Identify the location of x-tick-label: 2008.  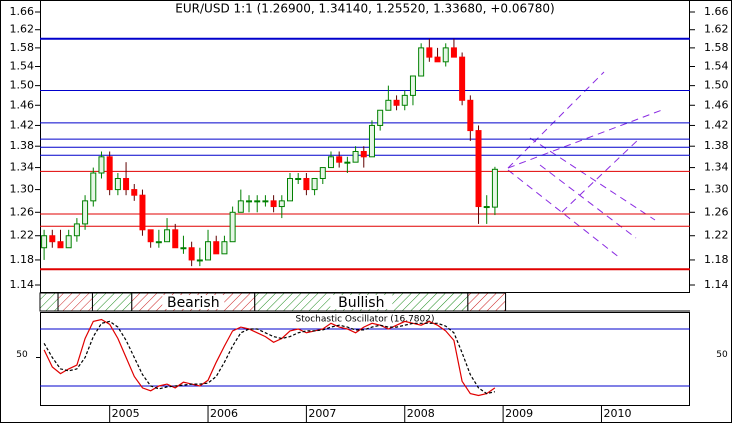
(421, 413).